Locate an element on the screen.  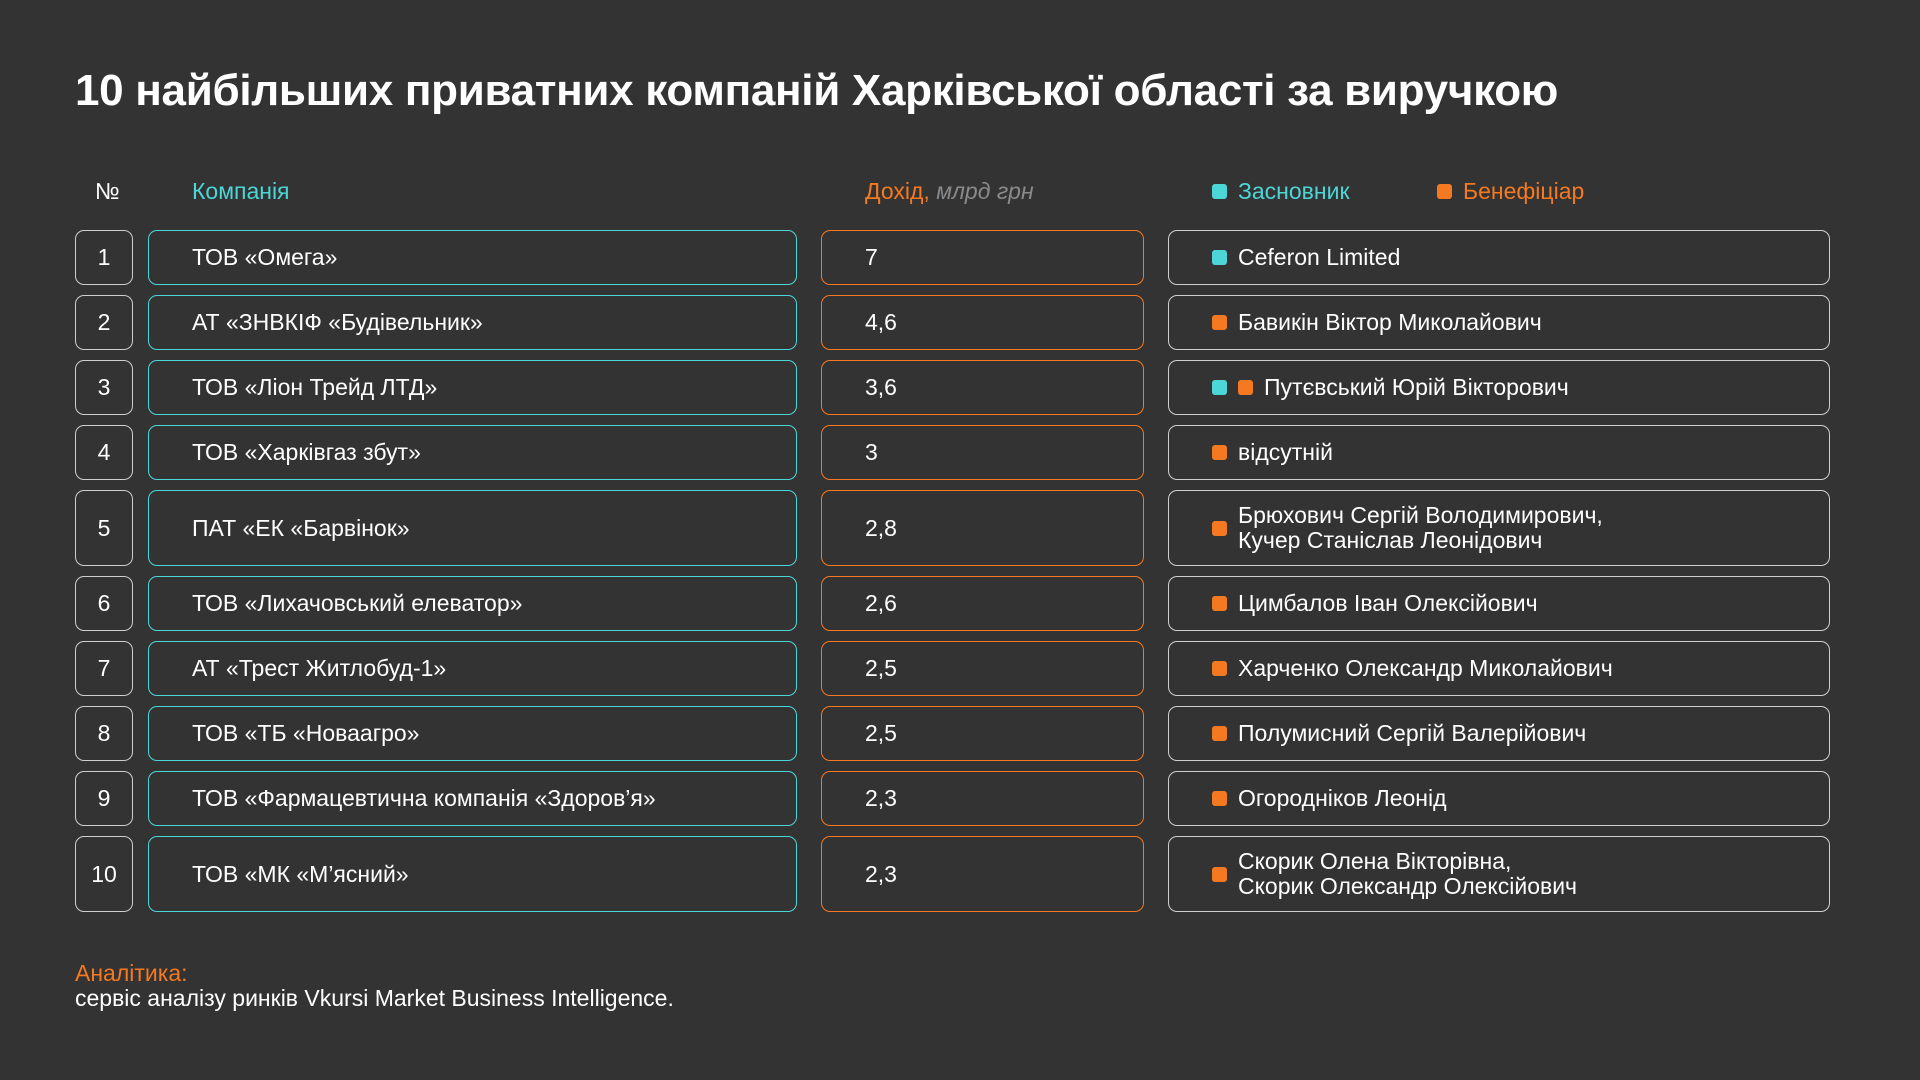
revenue-value: 2,6 is located at coordinates (982, 603).